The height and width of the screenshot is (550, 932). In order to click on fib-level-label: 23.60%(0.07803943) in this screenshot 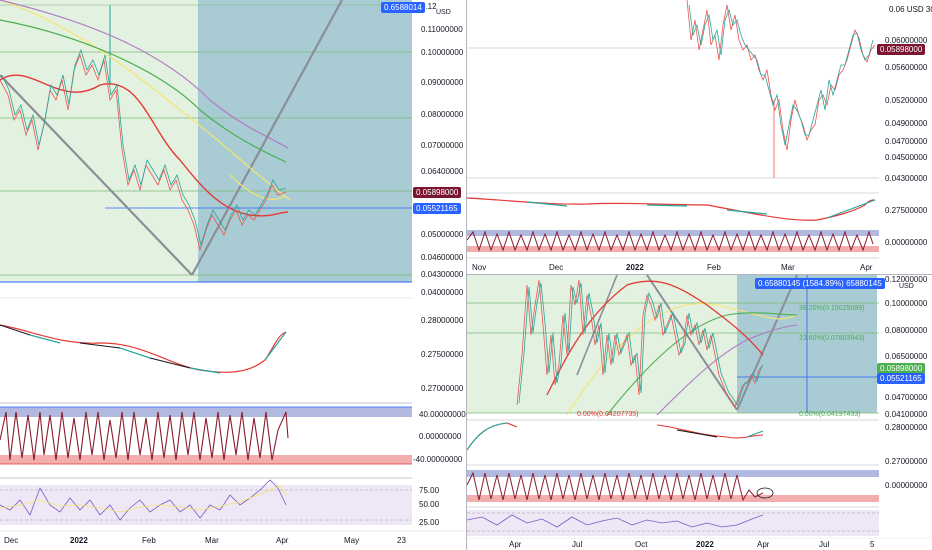, I will do `click(832, 338)`.